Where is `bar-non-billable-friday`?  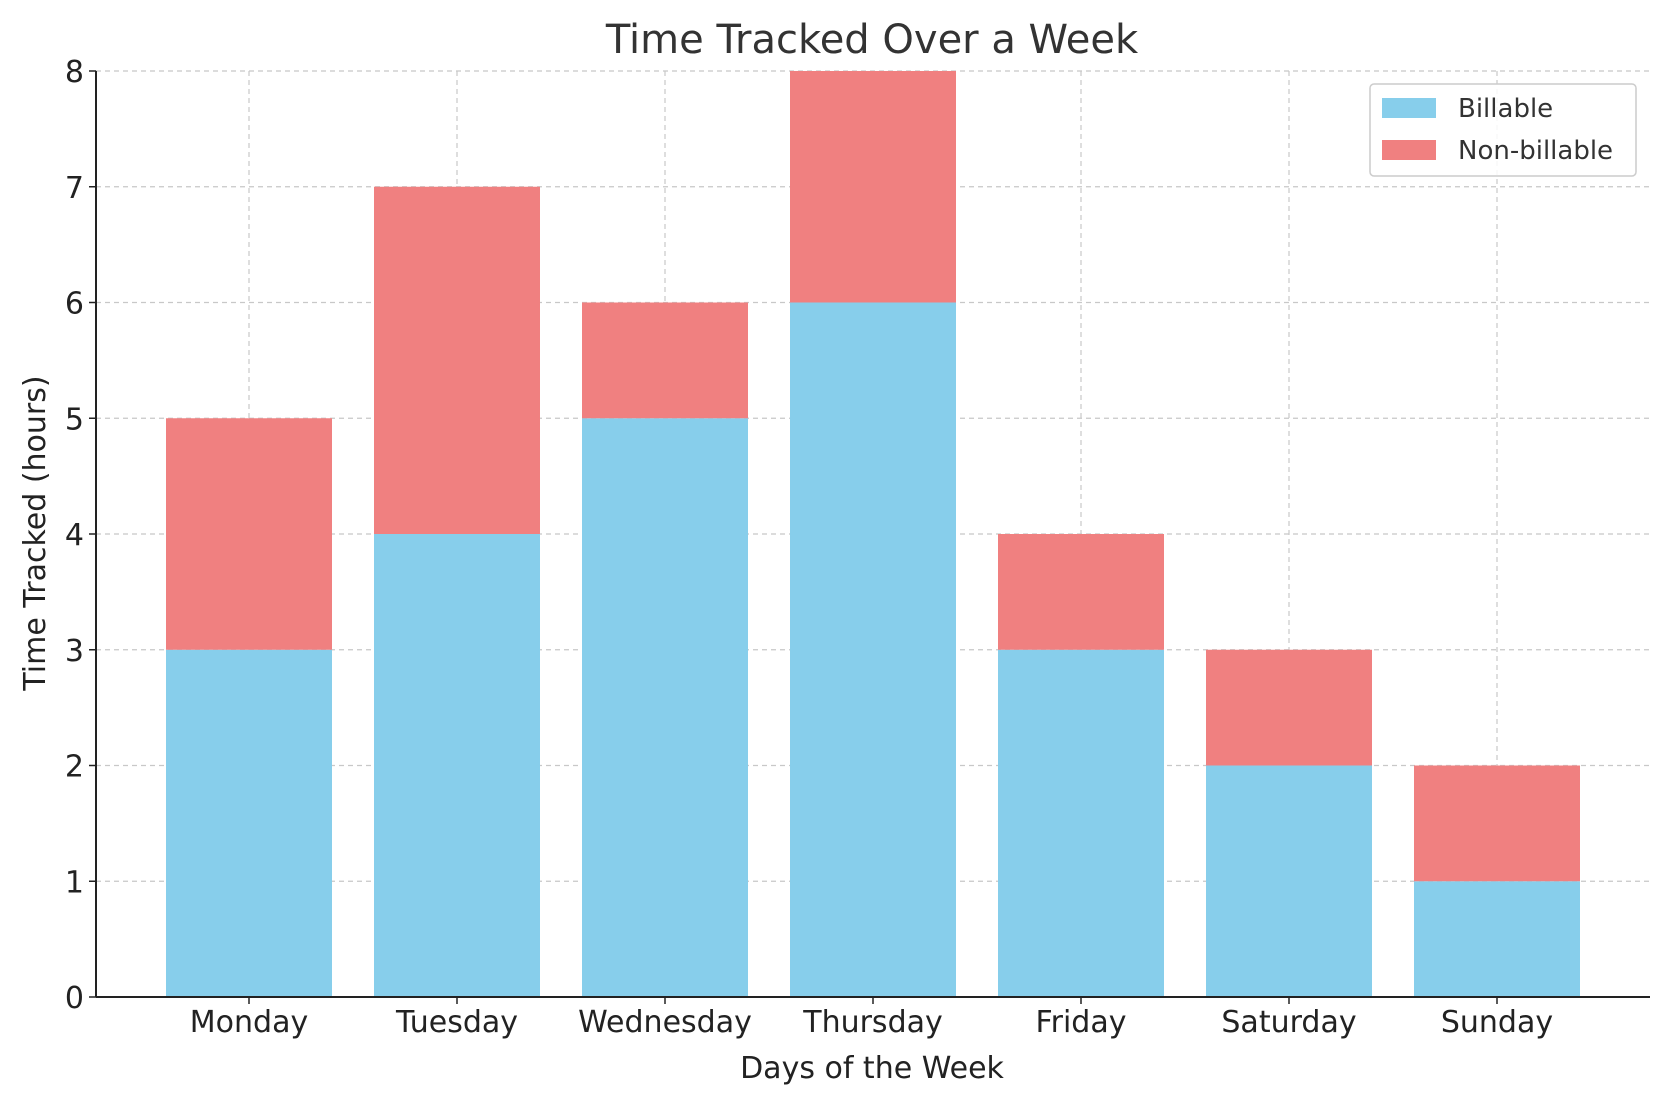 bar-non-billable-friday is located at coordinates (1081, 592).